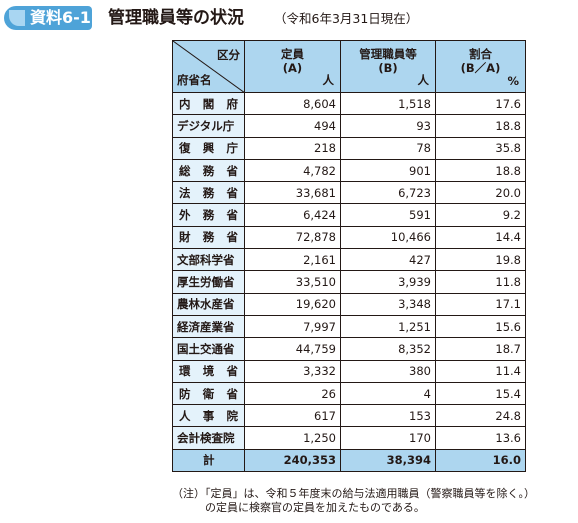 The image size is (578, 523). I want to click on table-row: 総務省 4,782 901 18.8, so click(349, 170).